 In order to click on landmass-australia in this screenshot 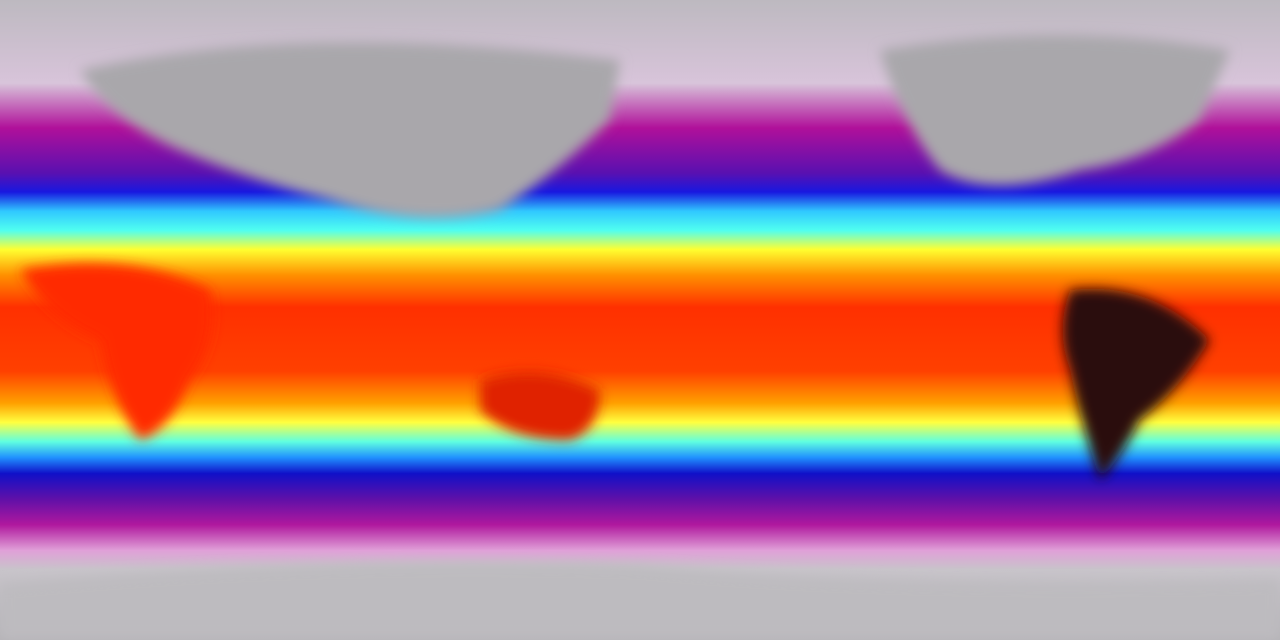, I will do `click(540, 406)`.